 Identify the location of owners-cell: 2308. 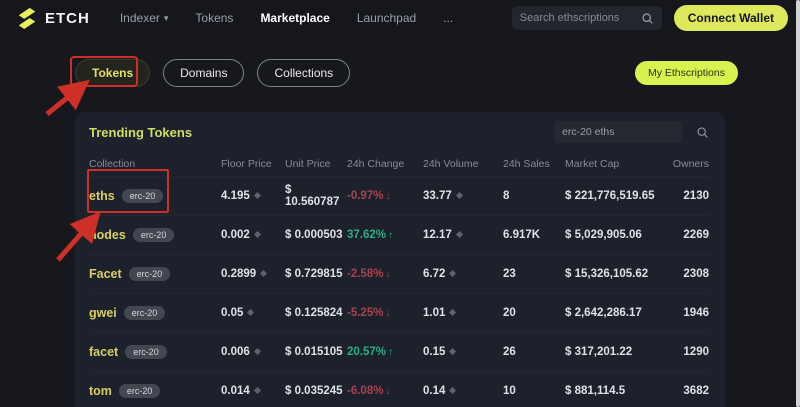
(696, 274).